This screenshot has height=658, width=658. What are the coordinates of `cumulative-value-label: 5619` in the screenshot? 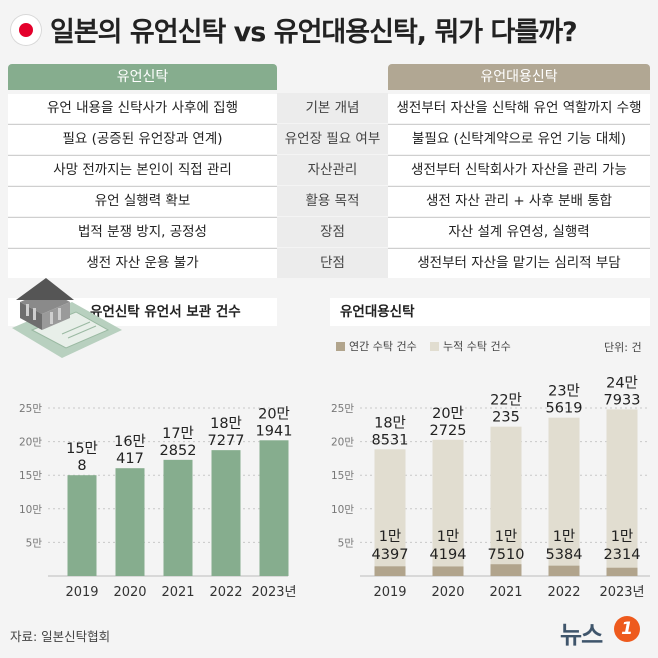 It's located at (564, 409).